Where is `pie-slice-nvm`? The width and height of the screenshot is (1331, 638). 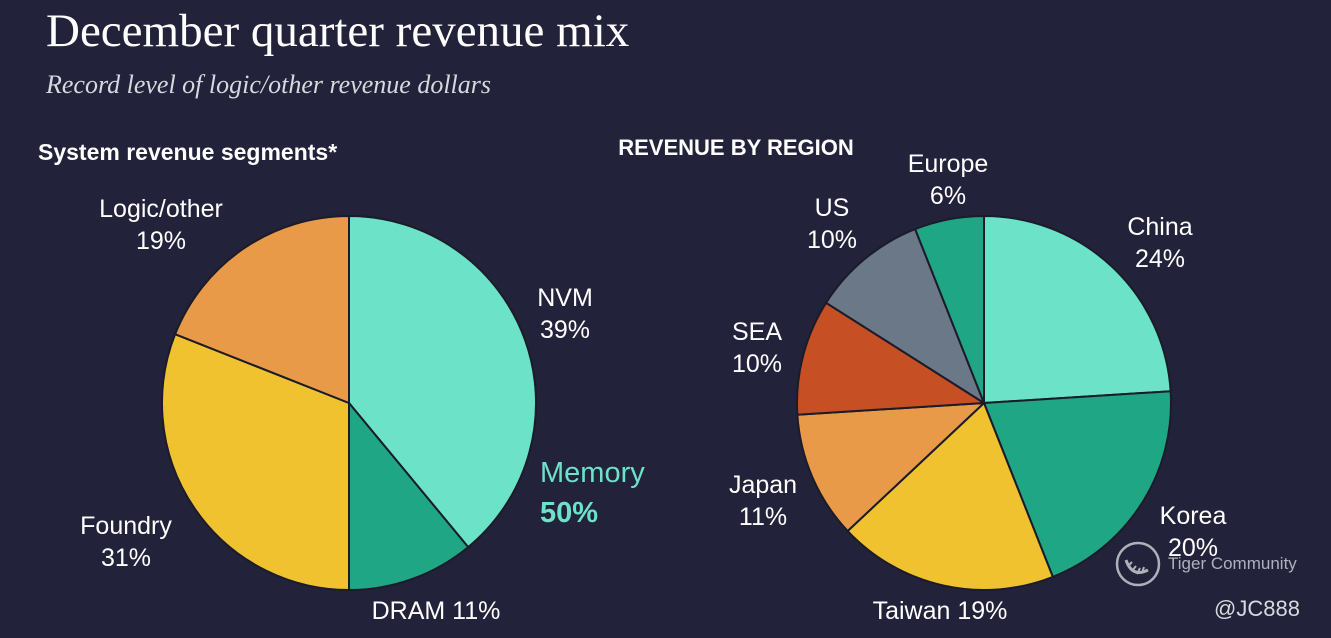
pie-slice-nvm is located at coordinates (442, 381).